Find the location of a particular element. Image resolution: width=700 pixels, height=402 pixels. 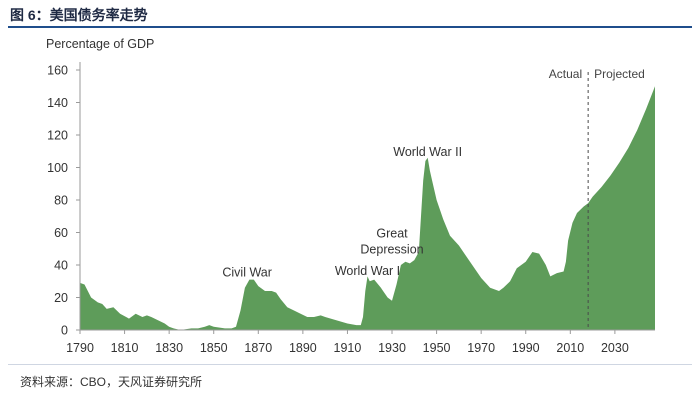

x-tick-label: 1990 is located at coordinates (526, 348).